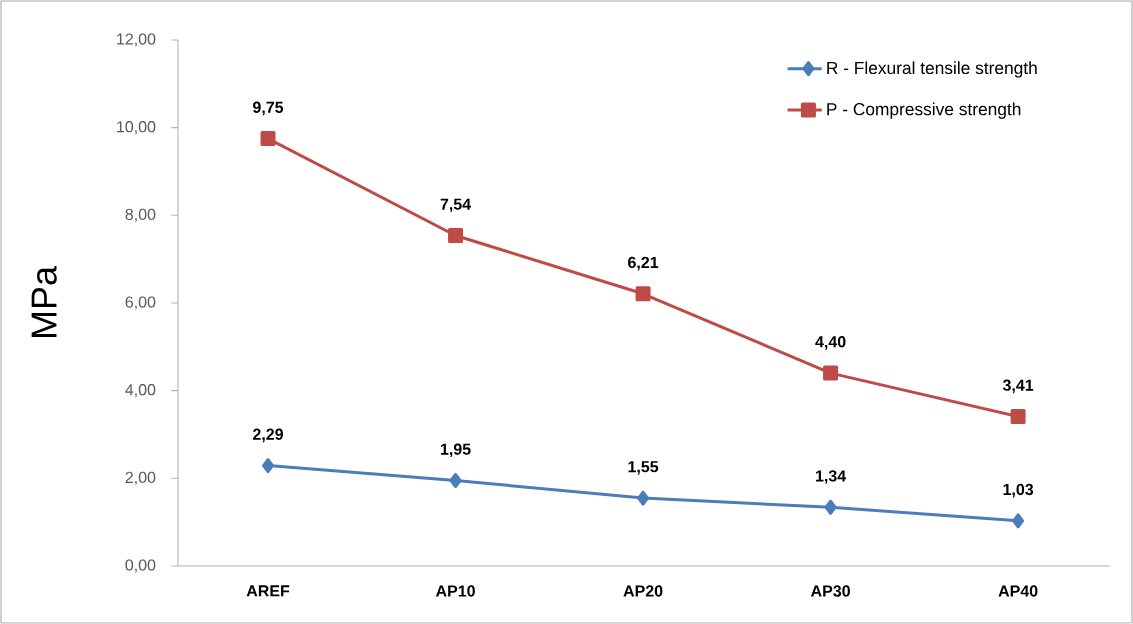  I want to click on x-tick-label: AP20, so click(643, 591).